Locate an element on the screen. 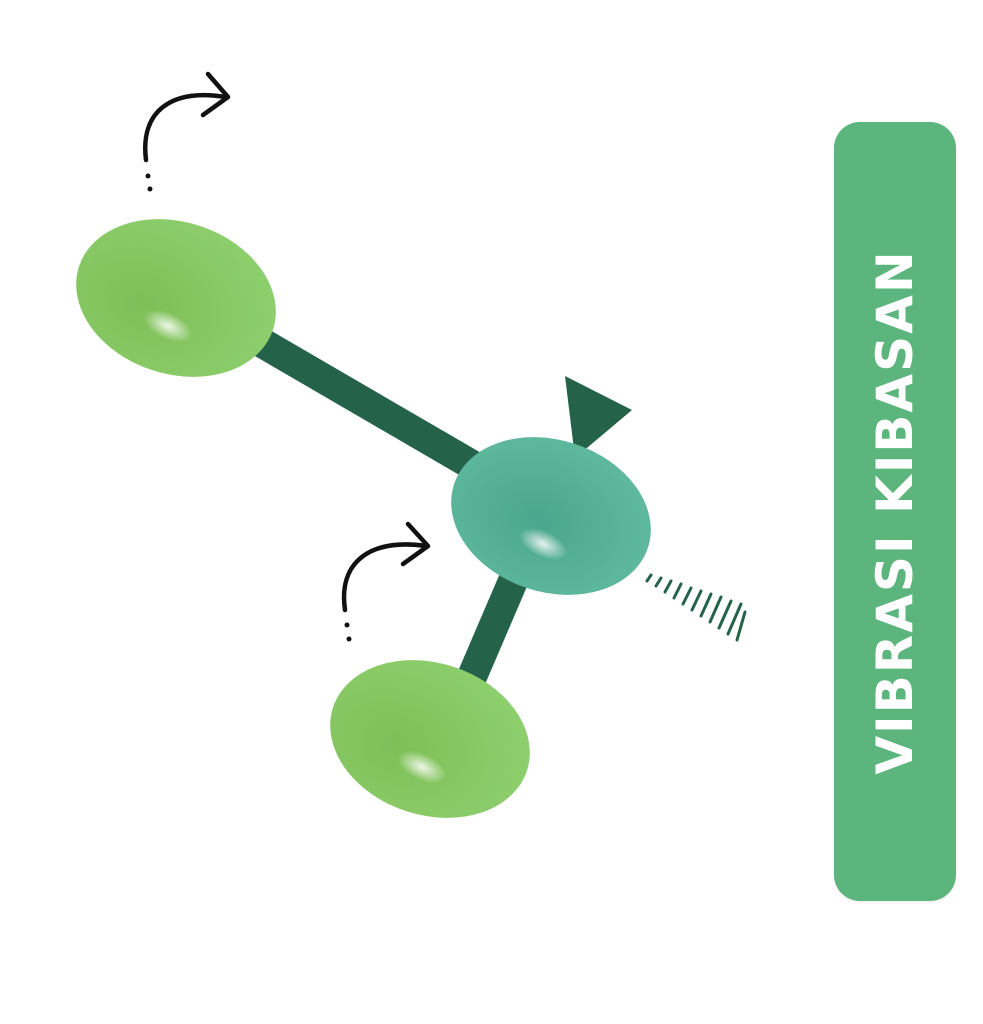  central-atom is located at coordinates (551, 516).